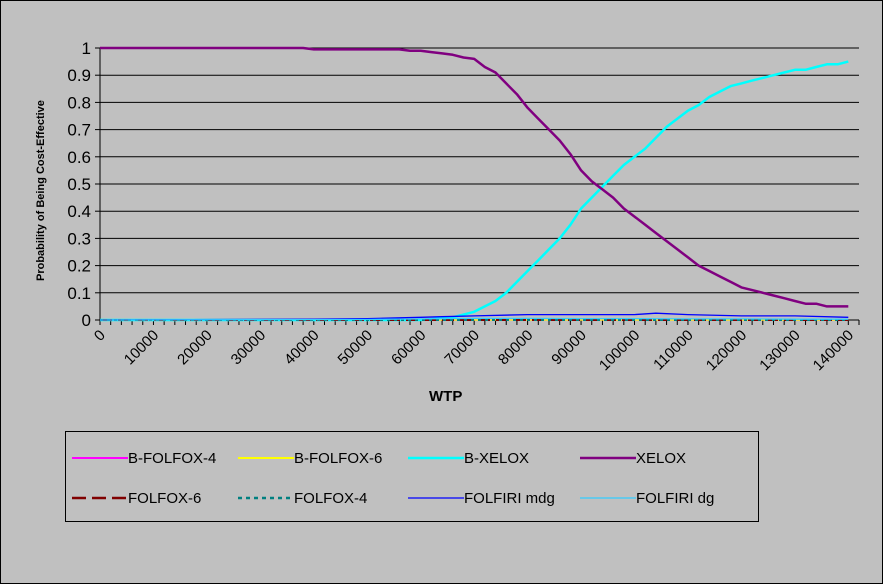 The height and width of the screenshot is (585, 883). What do you see at coordinates (79, 238) in the screenshot?
I see `y-tick-label: 0.3` at bounding box center [79, 238].